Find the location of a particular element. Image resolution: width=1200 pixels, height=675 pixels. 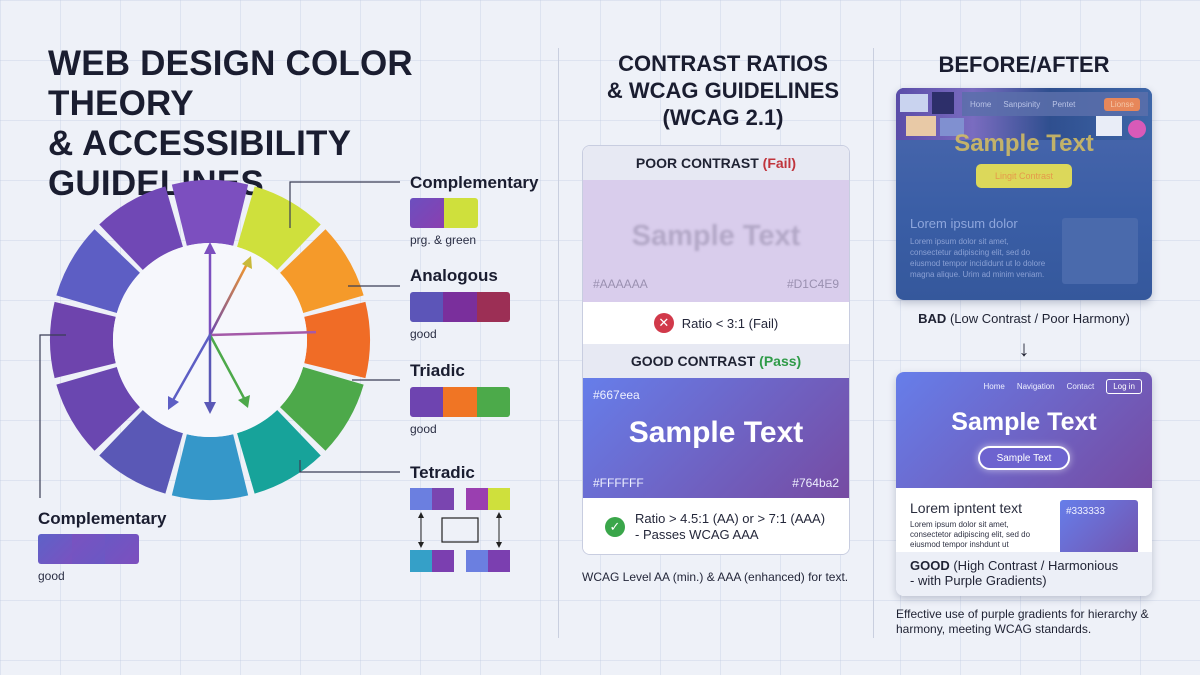

good-button: Sample Text is located at coordinates (1024, 458).